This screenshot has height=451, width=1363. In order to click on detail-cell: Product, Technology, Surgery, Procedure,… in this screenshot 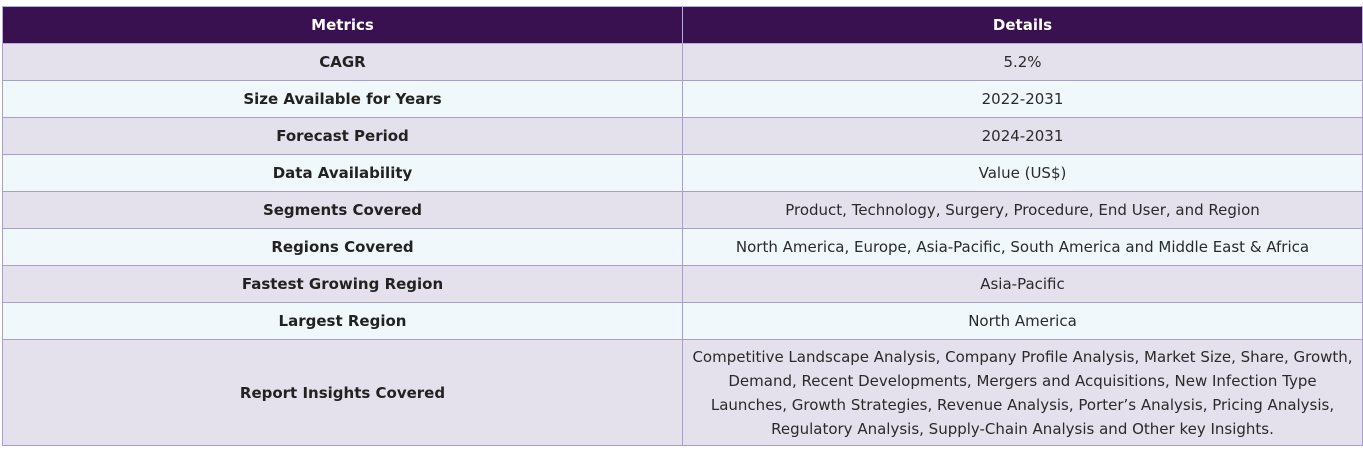, I will do `click(1022, 210)`.